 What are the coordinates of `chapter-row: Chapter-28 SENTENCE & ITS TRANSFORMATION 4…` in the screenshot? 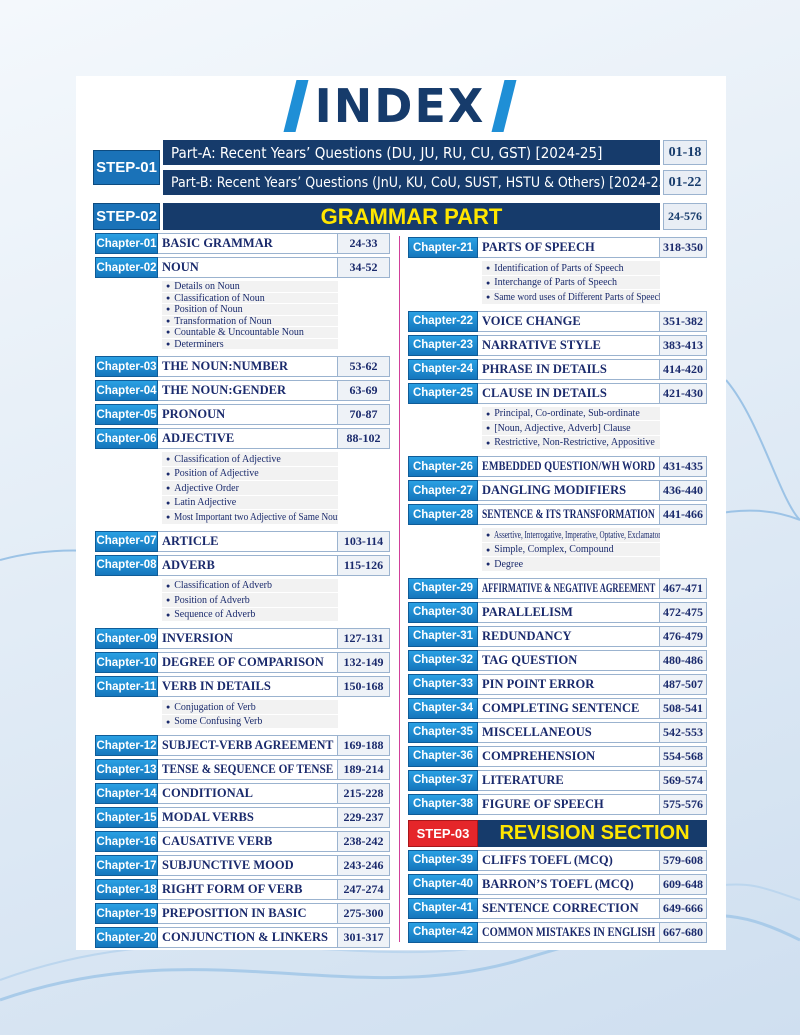 It's located at (557, 514).